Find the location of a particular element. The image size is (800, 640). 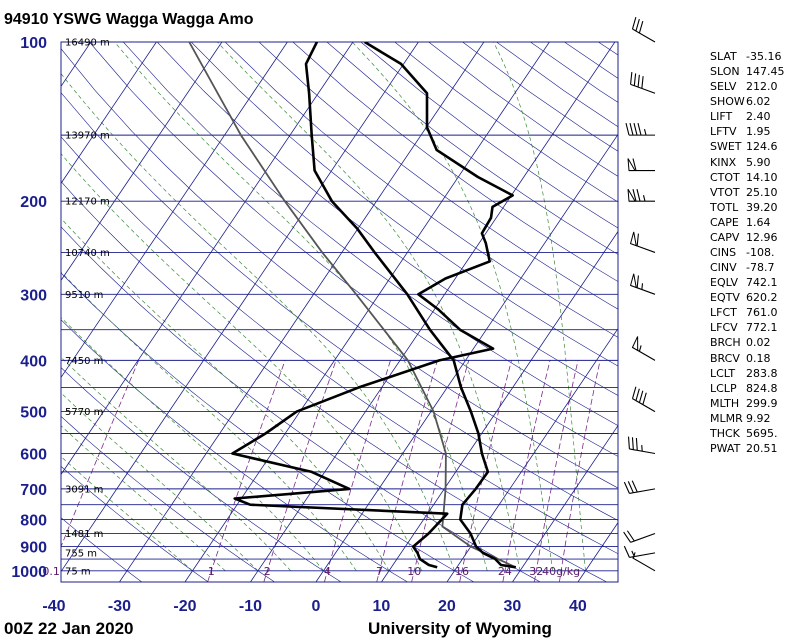

index-key: EQLV is located at coordinates (724, 283).